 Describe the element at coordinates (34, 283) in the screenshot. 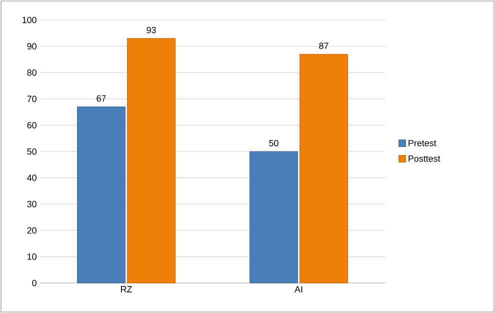

I see `y-tick-label: 0` at that location.